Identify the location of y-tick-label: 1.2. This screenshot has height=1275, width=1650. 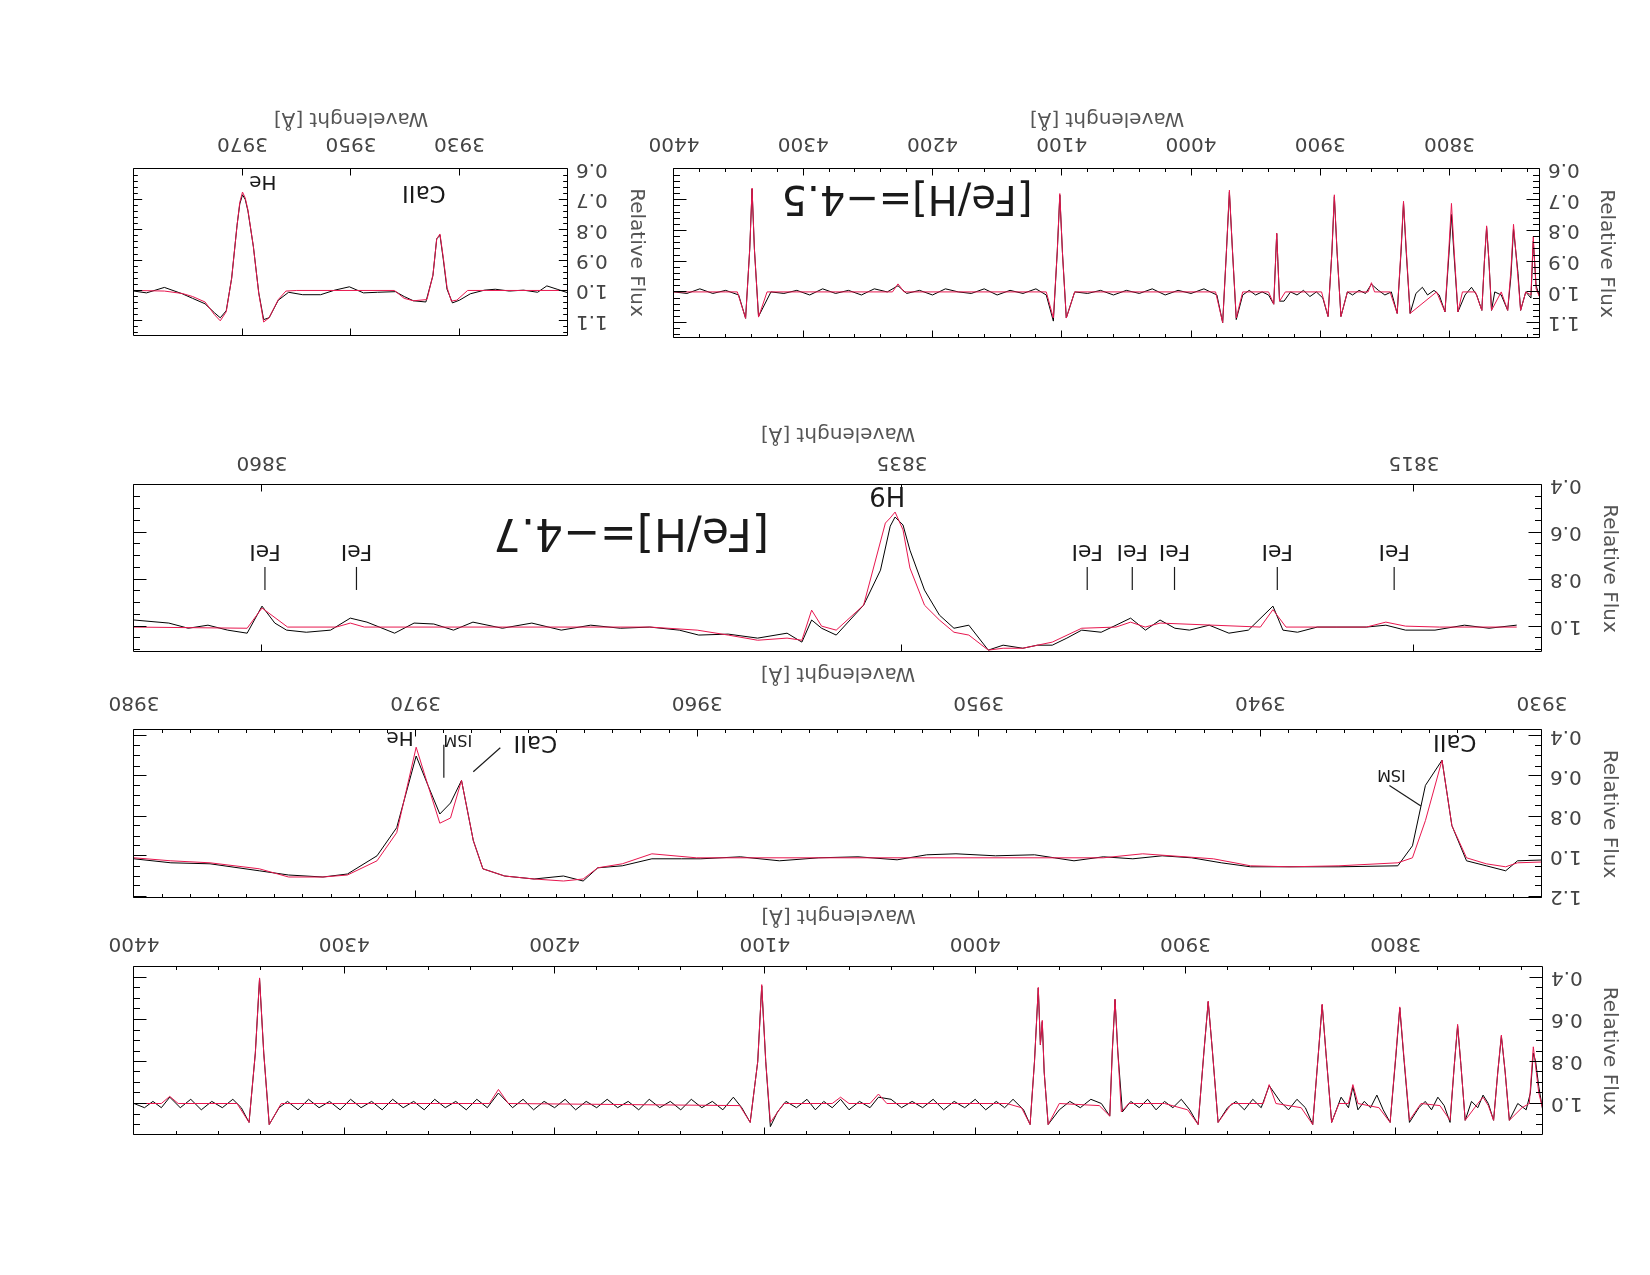
(1566, 897).